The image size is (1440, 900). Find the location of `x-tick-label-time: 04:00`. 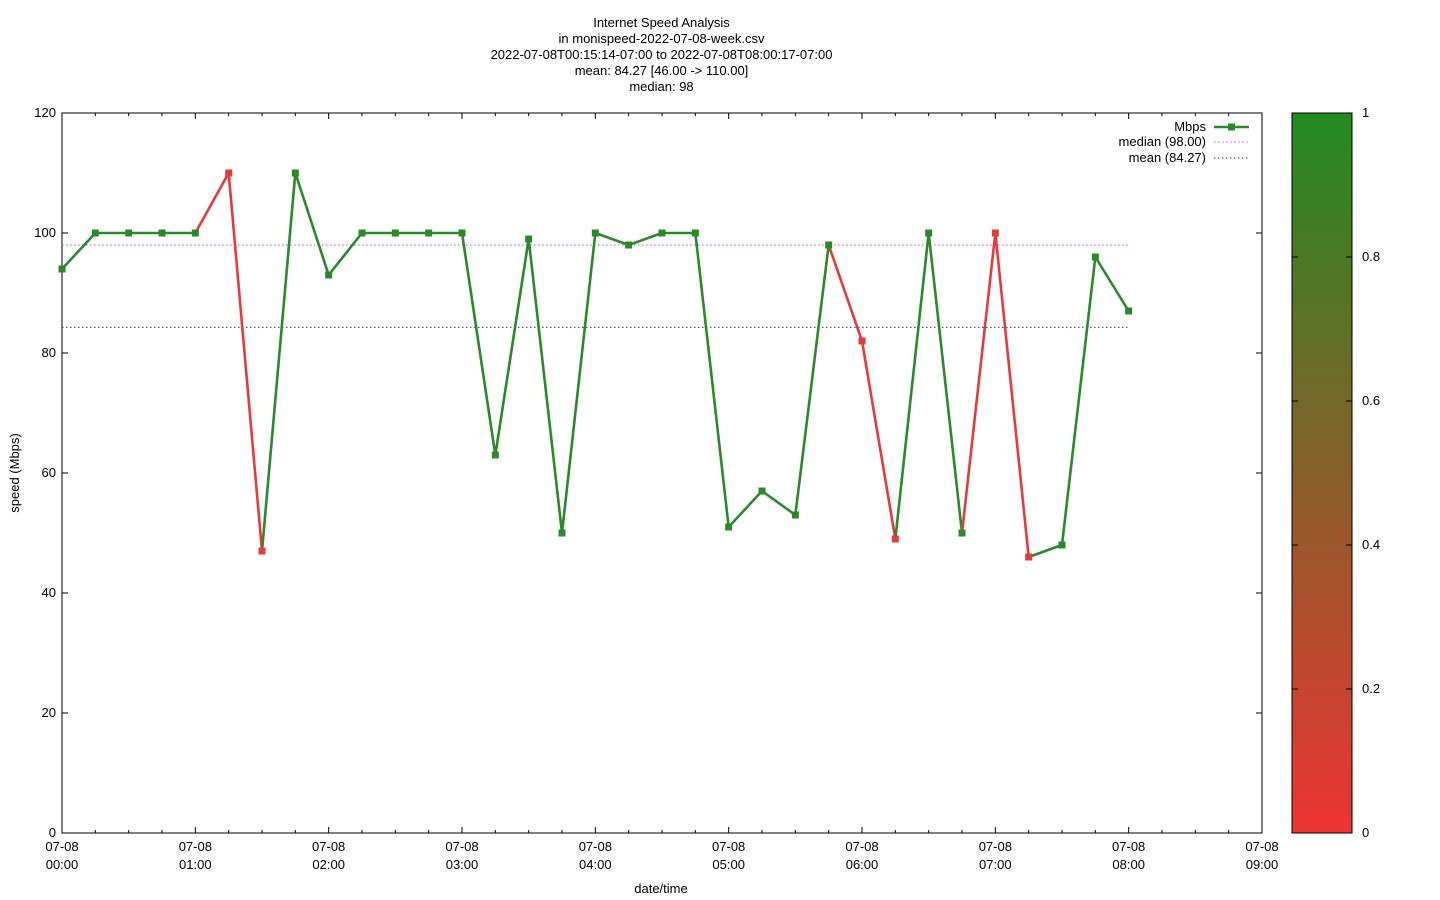

x-tick-label-time: 04:00 is located at coordinates (595, 864).